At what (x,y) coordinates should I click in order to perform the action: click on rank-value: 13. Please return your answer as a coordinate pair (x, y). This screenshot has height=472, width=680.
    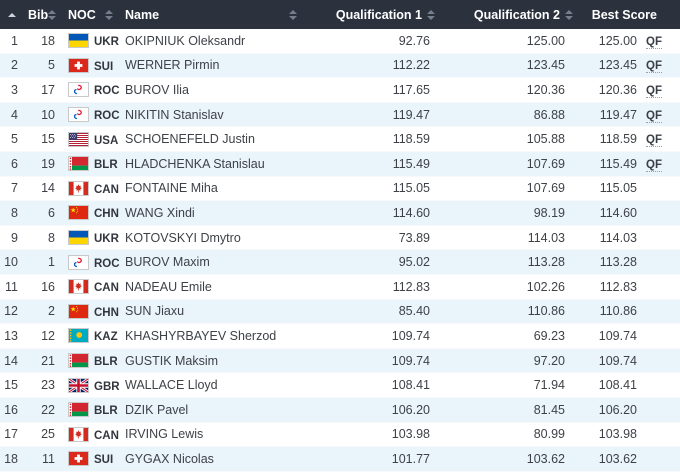
    Looking at the image, I should click on (11, 335).